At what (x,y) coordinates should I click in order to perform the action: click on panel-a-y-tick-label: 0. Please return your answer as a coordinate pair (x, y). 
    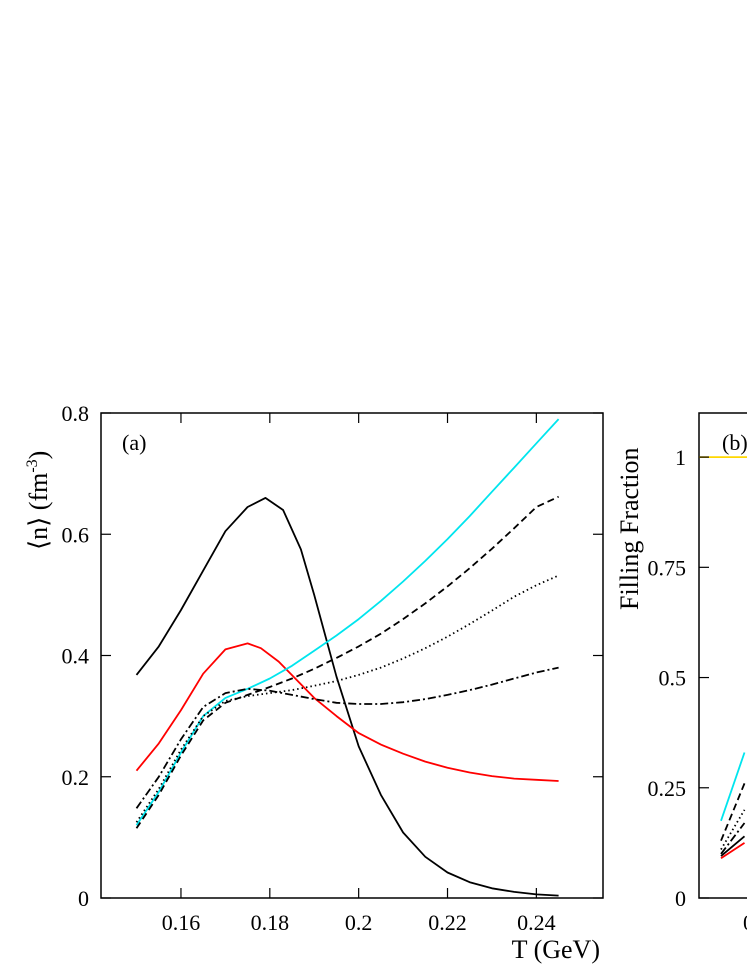
    Looking at the image, I should click on (83, 898).